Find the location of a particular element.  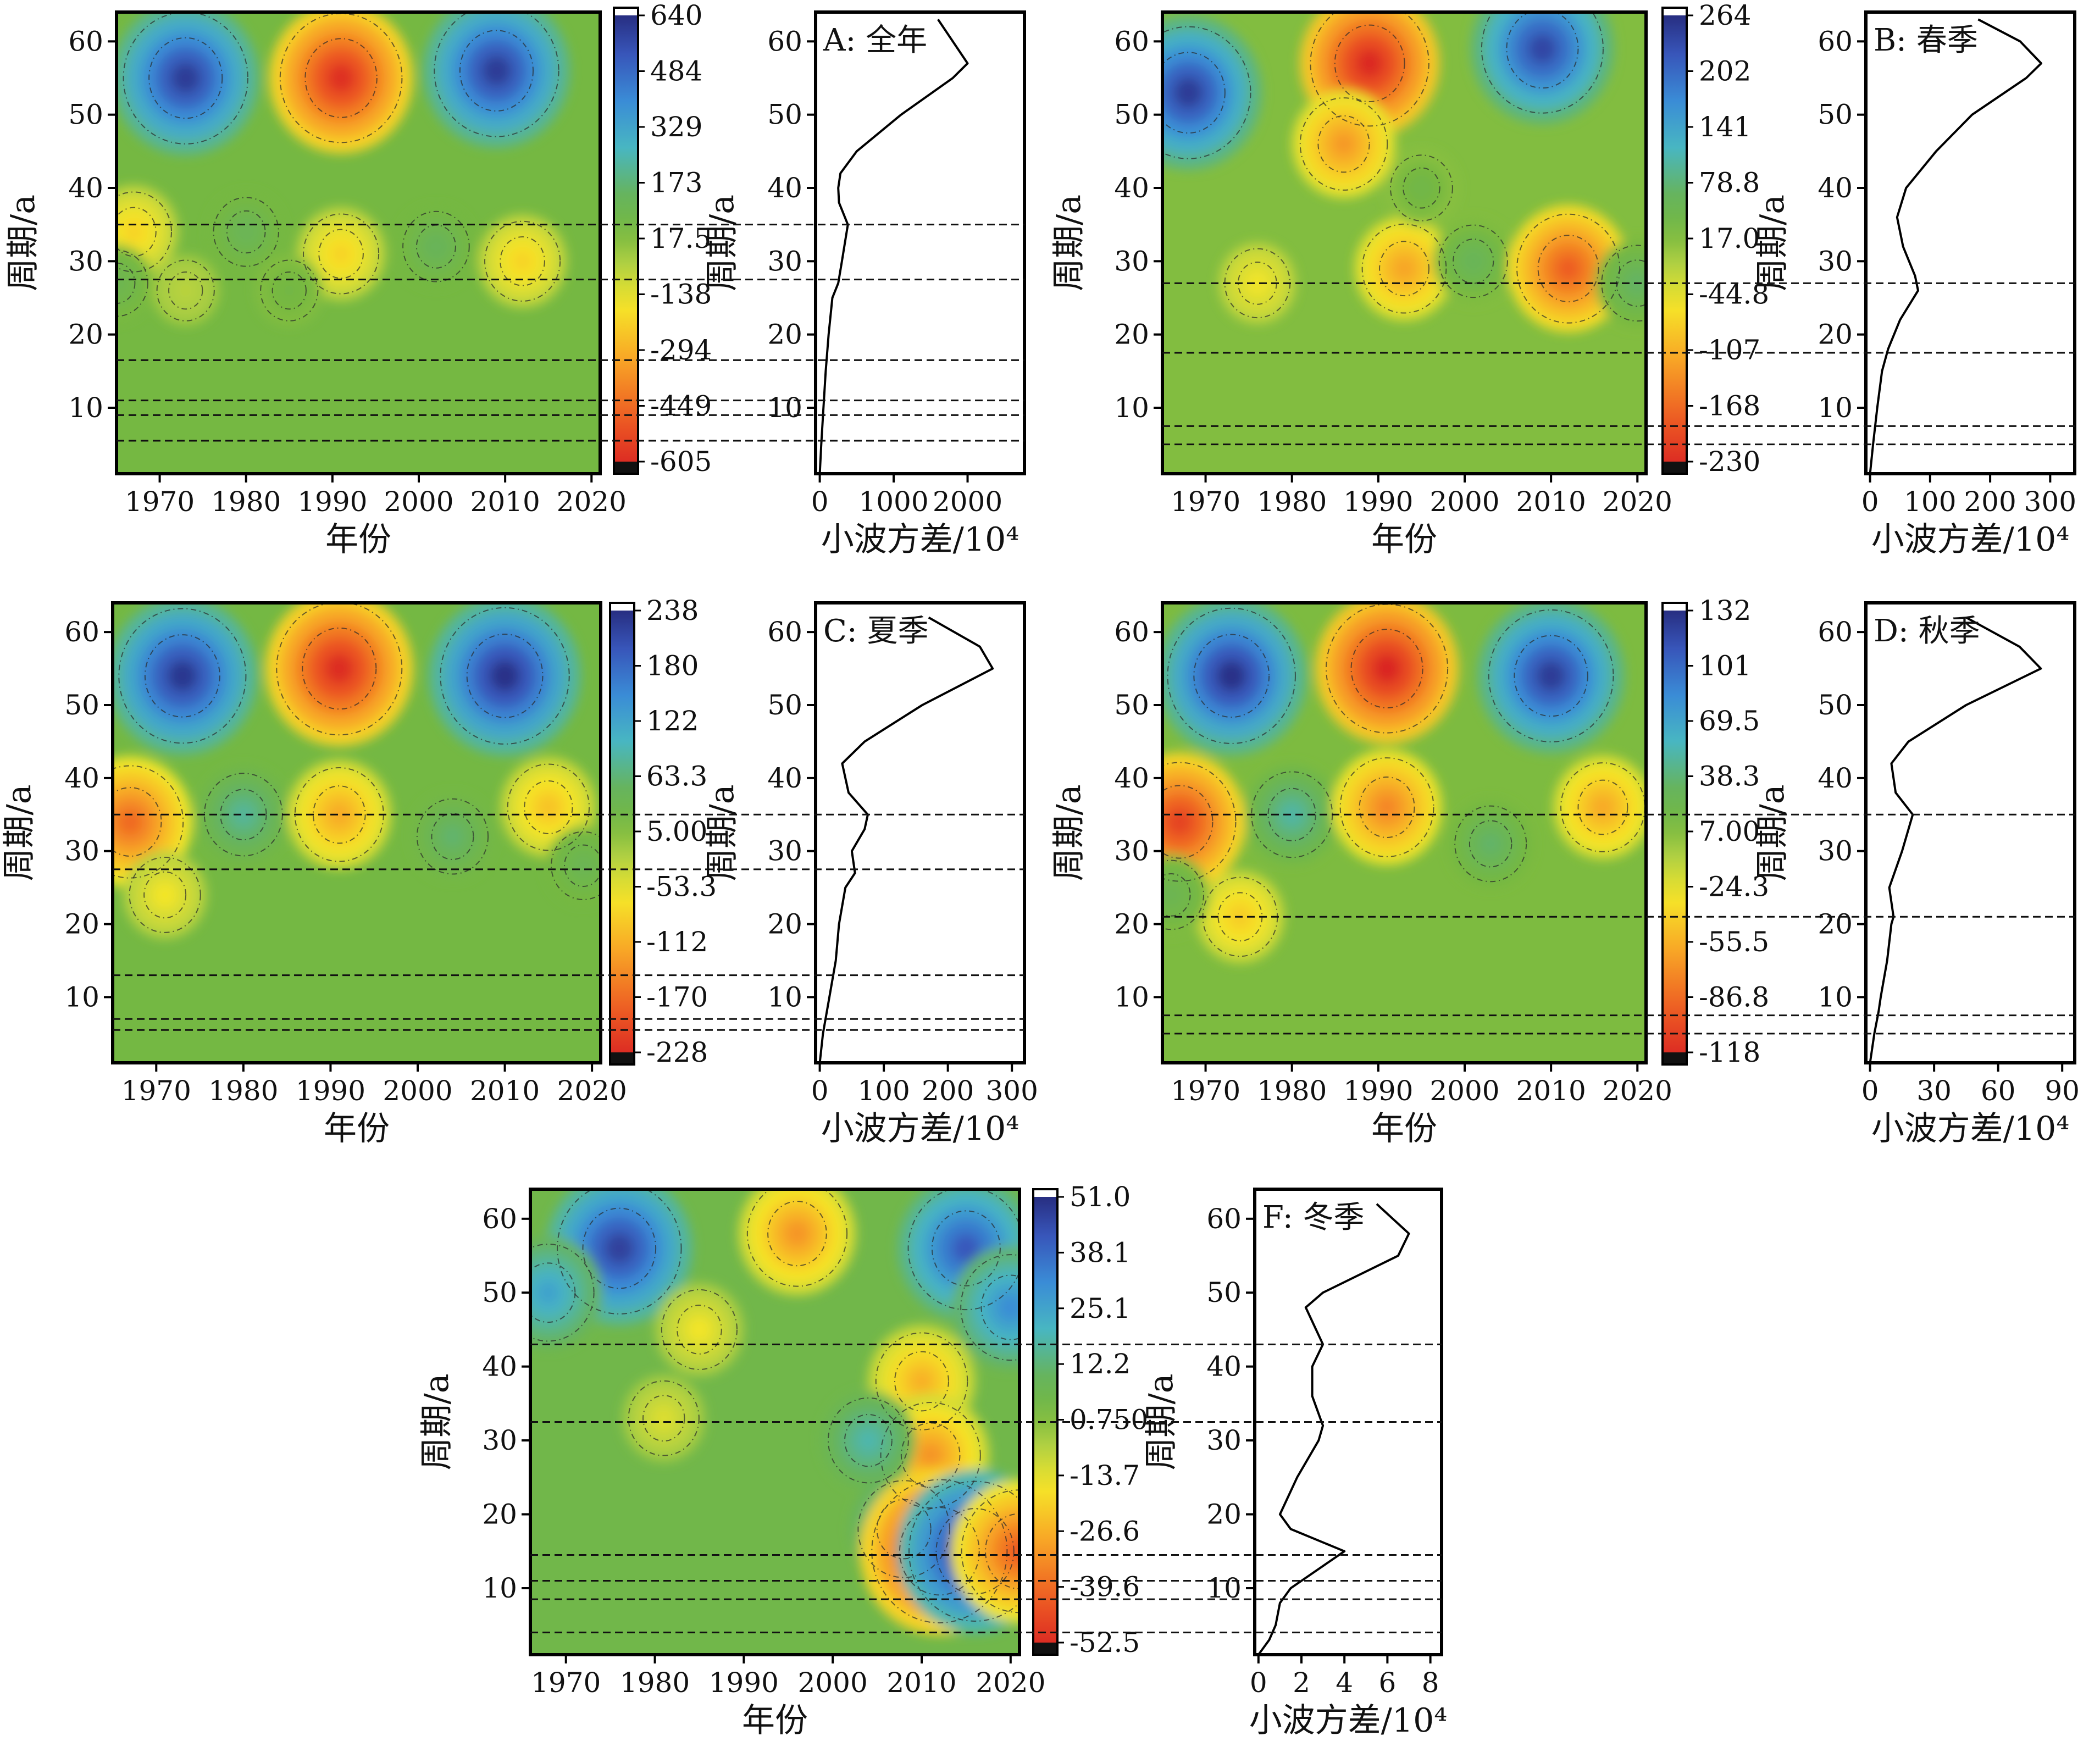

colorbar-C: 238 180 122 63.3 5.00 -53.3 -112 -170 -228 is located at coordinates (663, 831).